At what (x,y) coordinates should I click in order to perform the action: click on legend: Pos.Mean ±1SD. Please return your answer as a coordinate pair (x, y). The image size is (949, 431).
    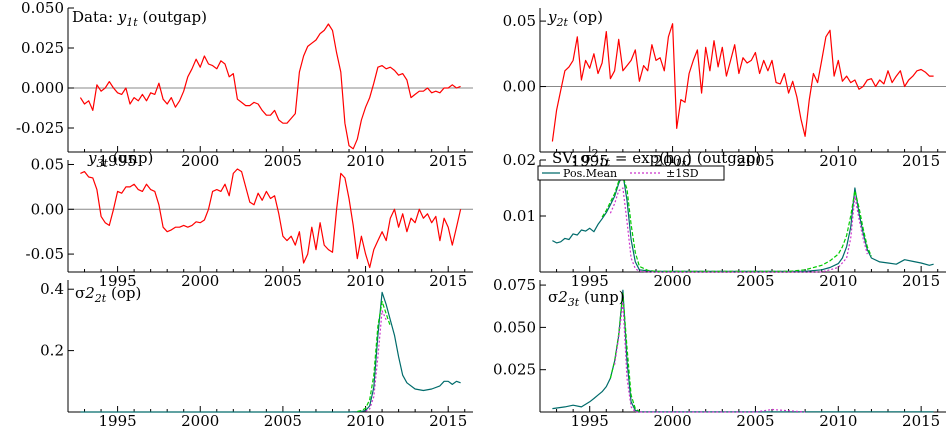
    Looking at the image, I should click on (631, 173).